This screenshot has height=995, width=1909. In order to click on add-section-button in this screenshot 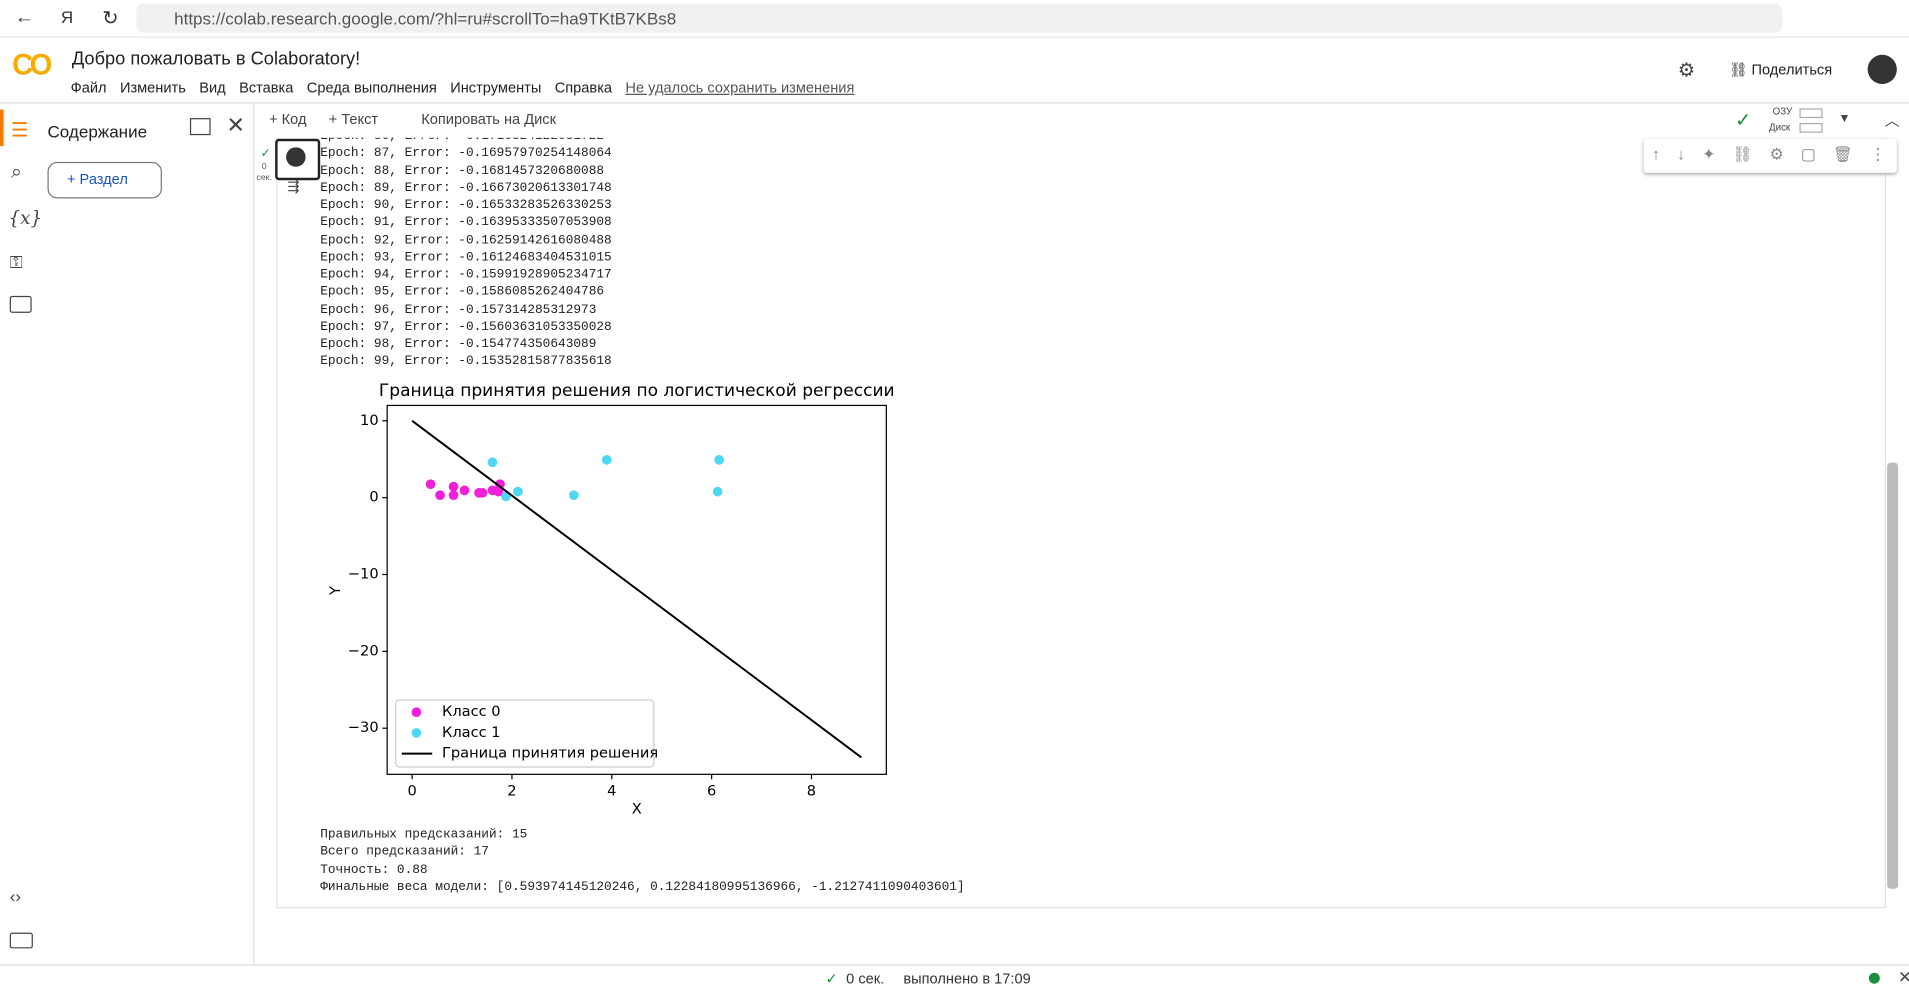, I will do `click(104, 180)`.